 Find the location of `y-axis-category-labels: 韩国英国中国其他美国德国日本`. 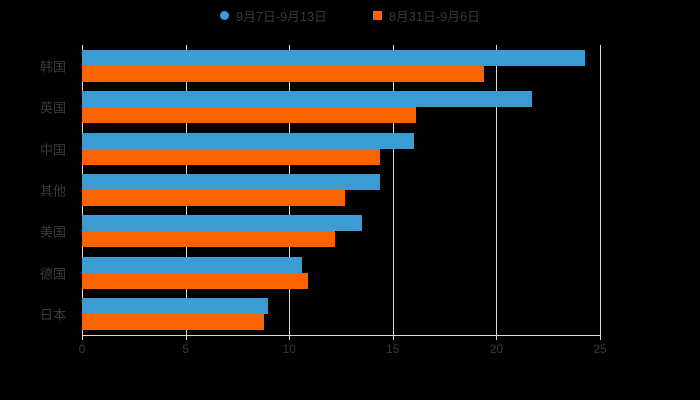

y-axis-category-labels: 韩国英国中国其他美国德国日本 is located at coordinates (37, 190).